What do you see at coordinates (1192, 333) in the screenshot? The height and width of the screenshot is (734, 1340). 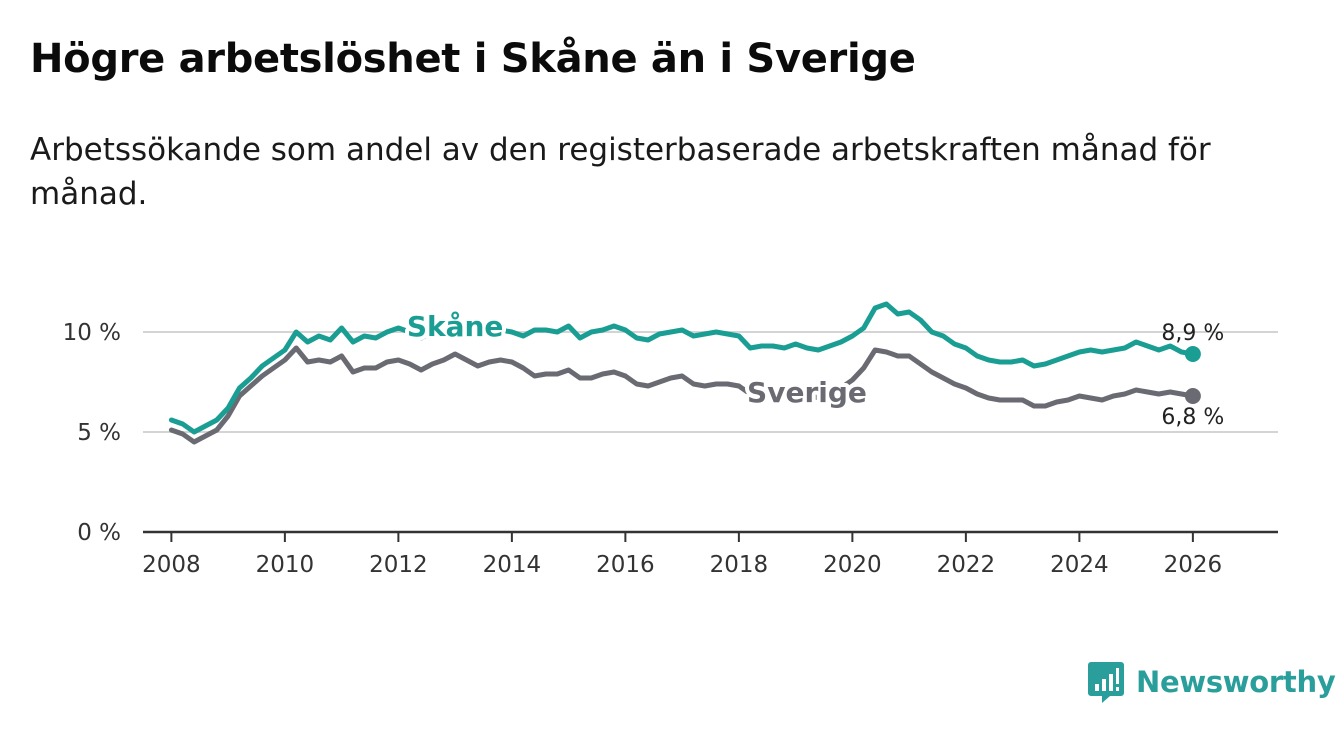 I see `end-value-label: 8,9 %` at bounding box center [1192, 333].